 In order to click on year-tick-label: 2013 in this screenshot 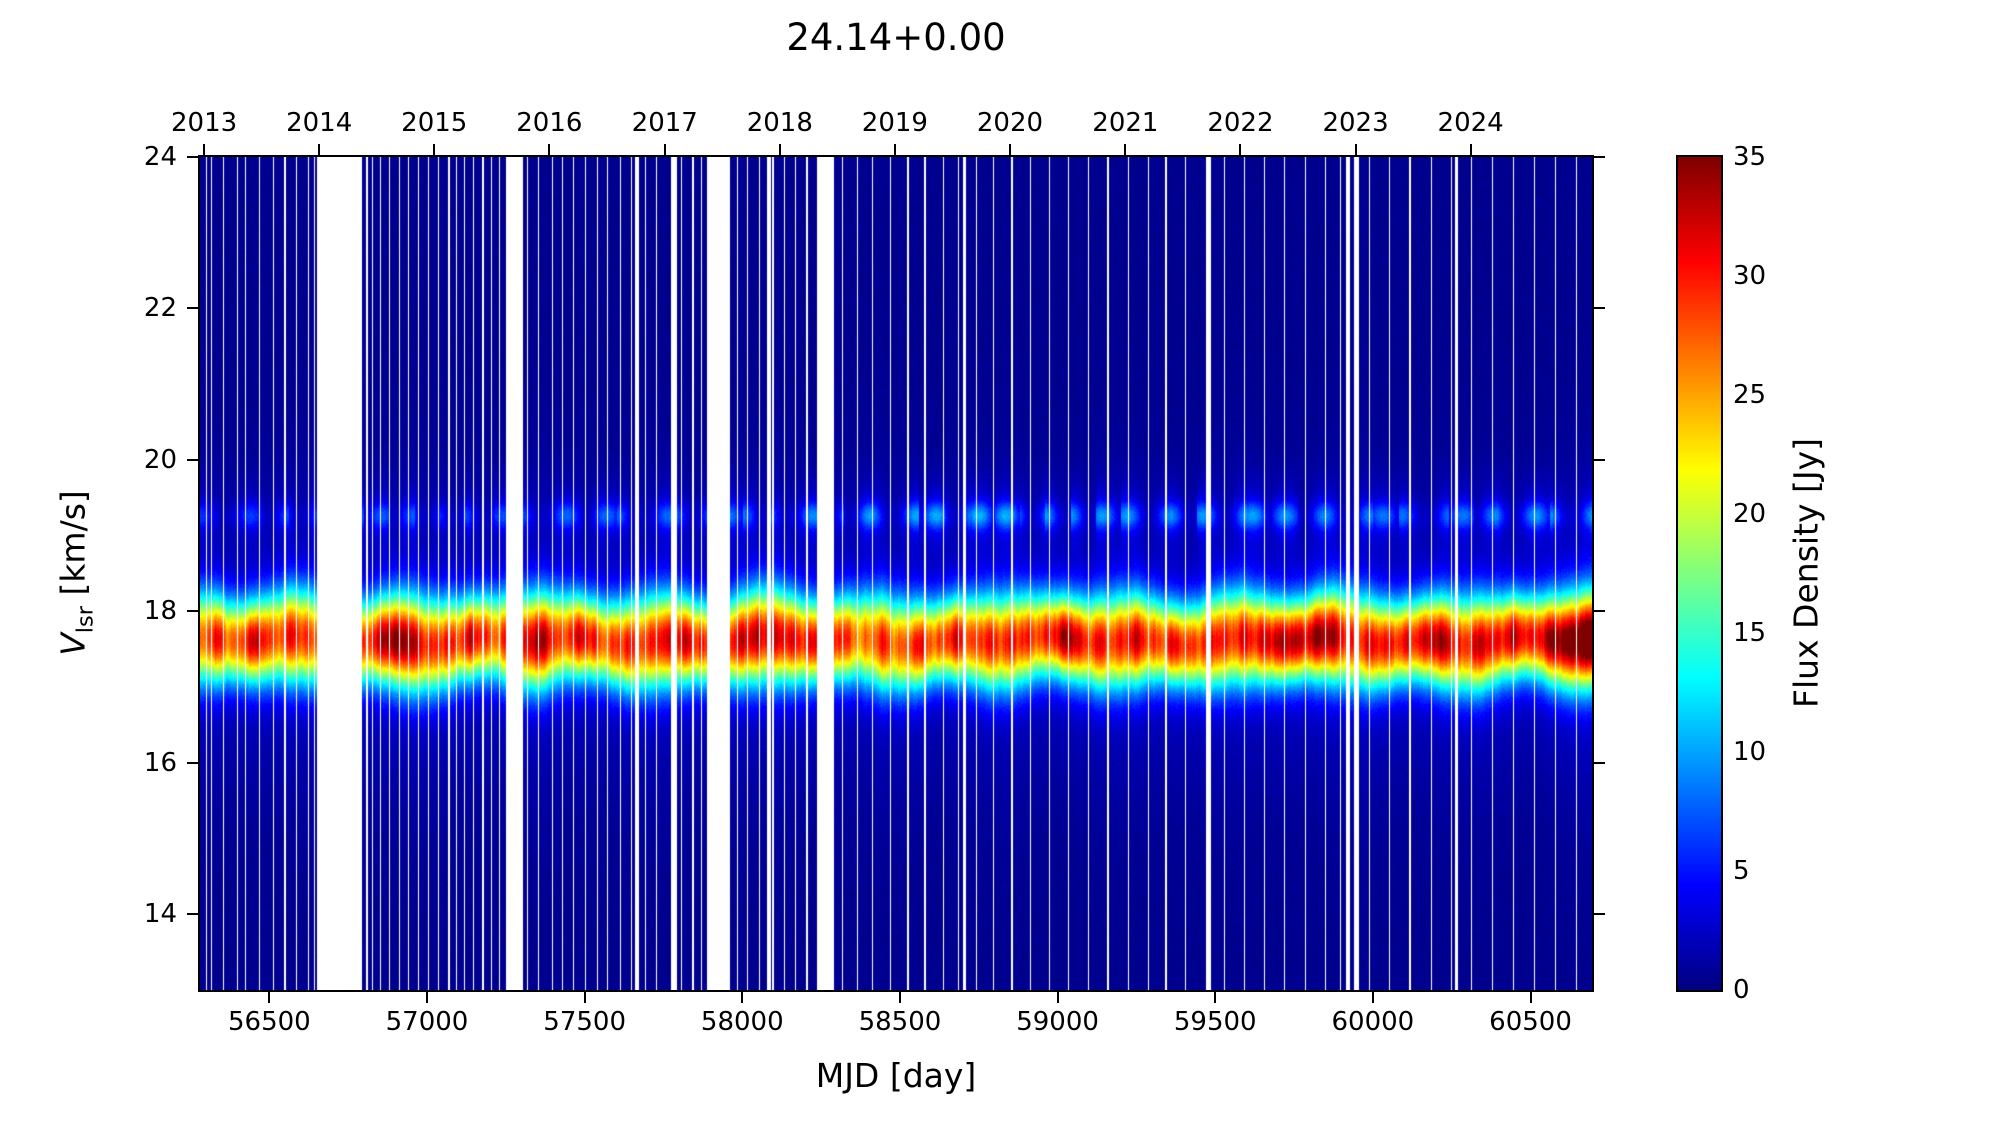, I will do `click(204, 123)`.